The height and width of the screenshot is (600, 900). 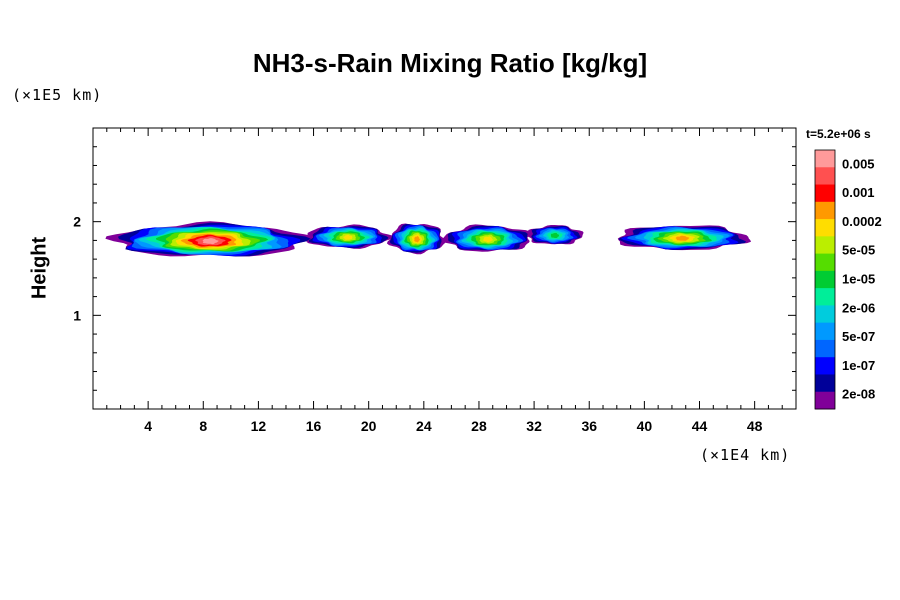 What do you see at coordinates (700, 426) in the screenshot?
I see `x-tick-label: 44` at bounding box center [700, 426].